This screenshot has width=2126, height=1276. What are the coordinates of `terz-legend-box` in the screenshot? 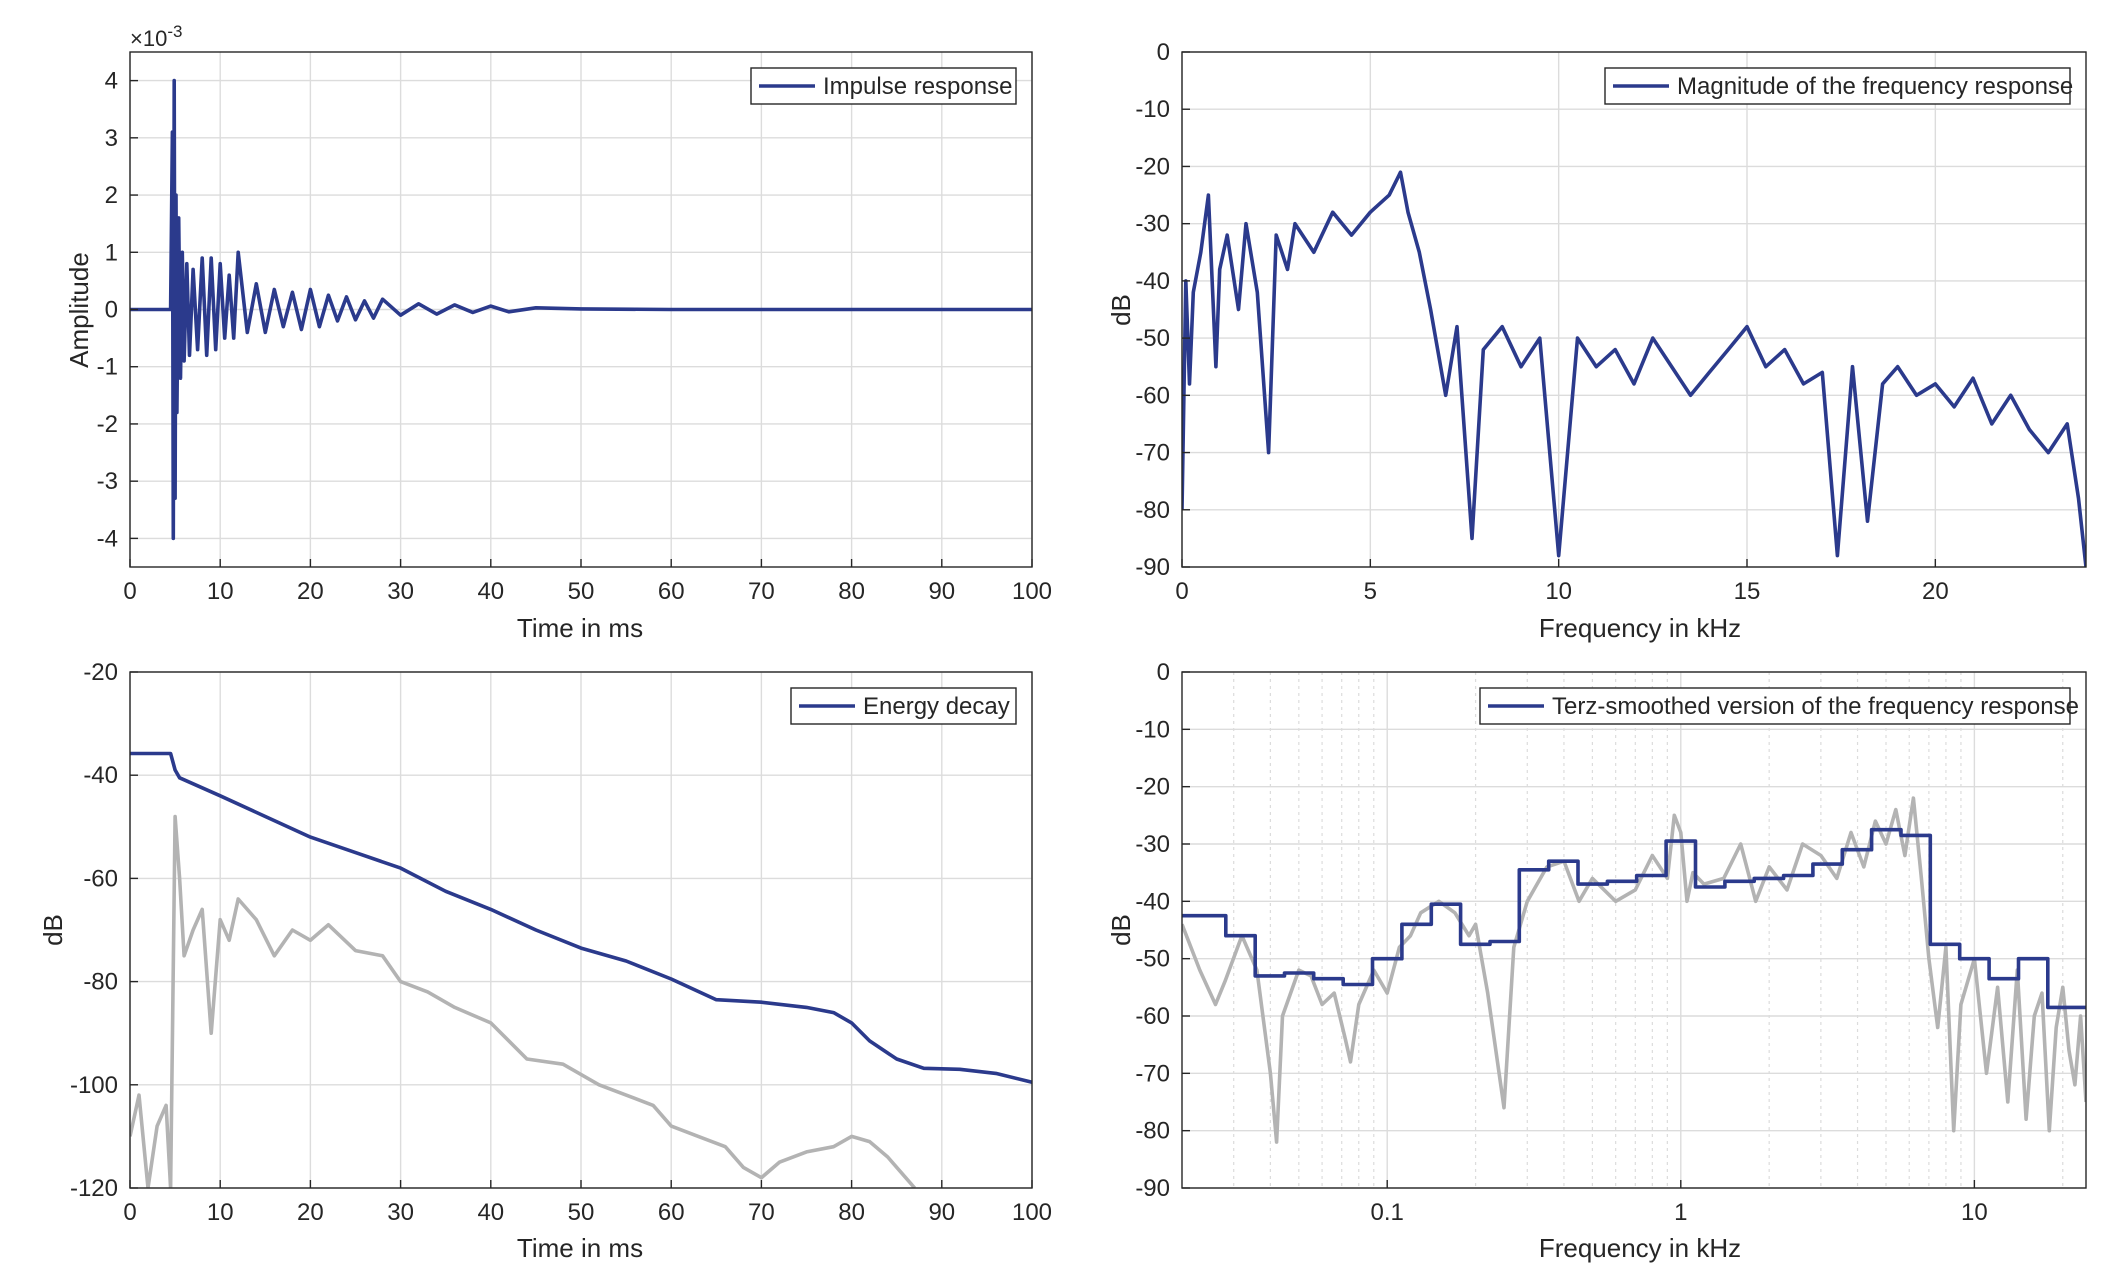 It's located at (1775, 706).